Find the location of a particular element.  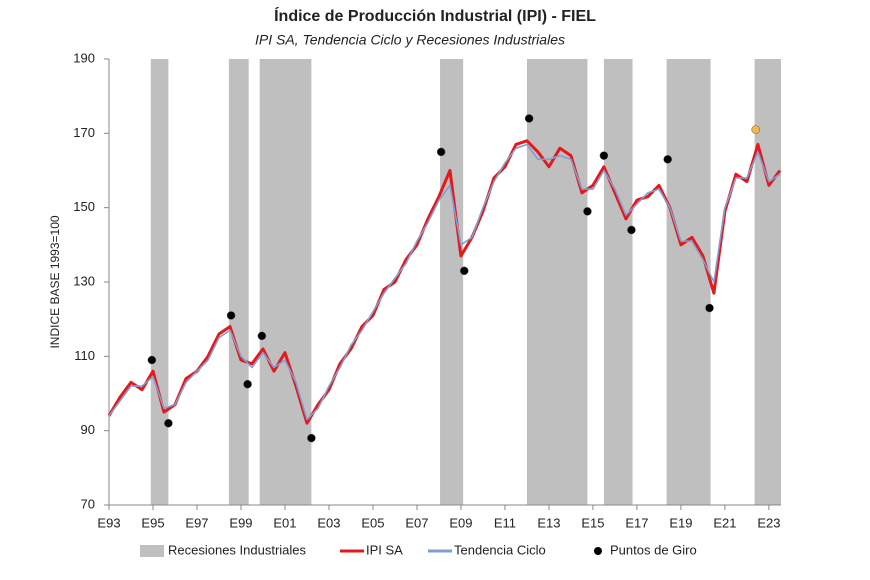

y-tick-label: 190 is located at coordinates (84, 57).